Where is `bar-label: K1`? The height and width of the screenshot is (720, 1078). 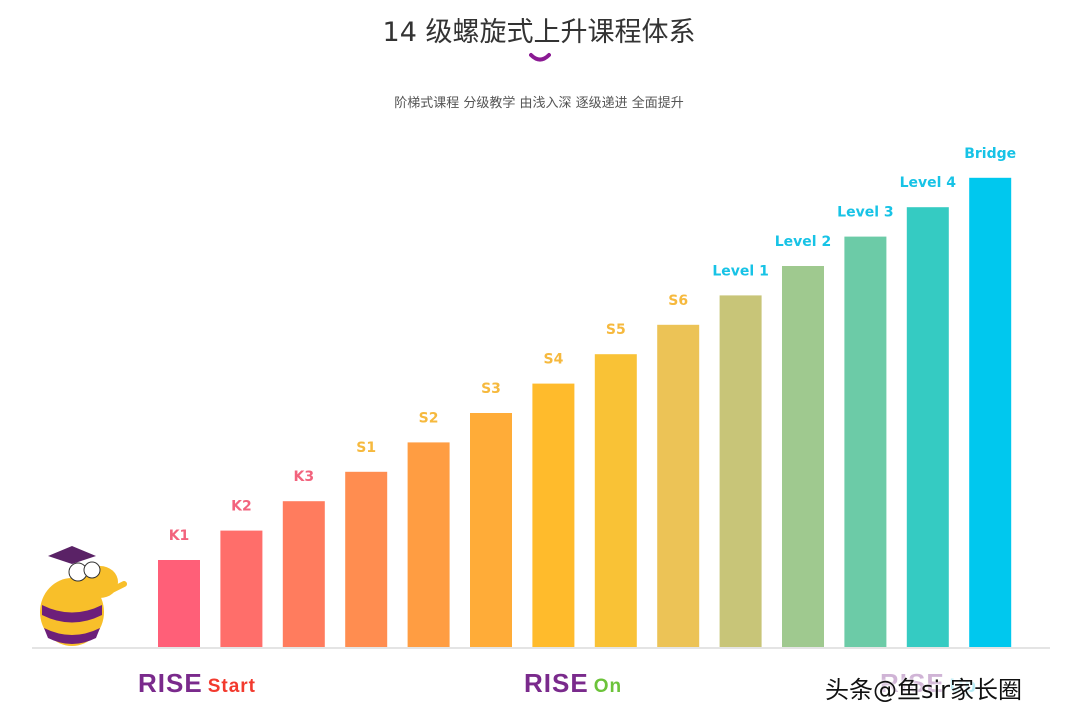 bar-label: K1 is located at coordinates (179, 536).